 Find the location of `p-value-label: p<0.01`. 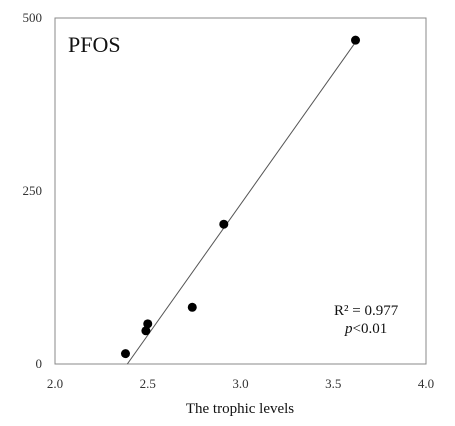

p-value-label: p<0.01 is located at coordinates (365, 329).